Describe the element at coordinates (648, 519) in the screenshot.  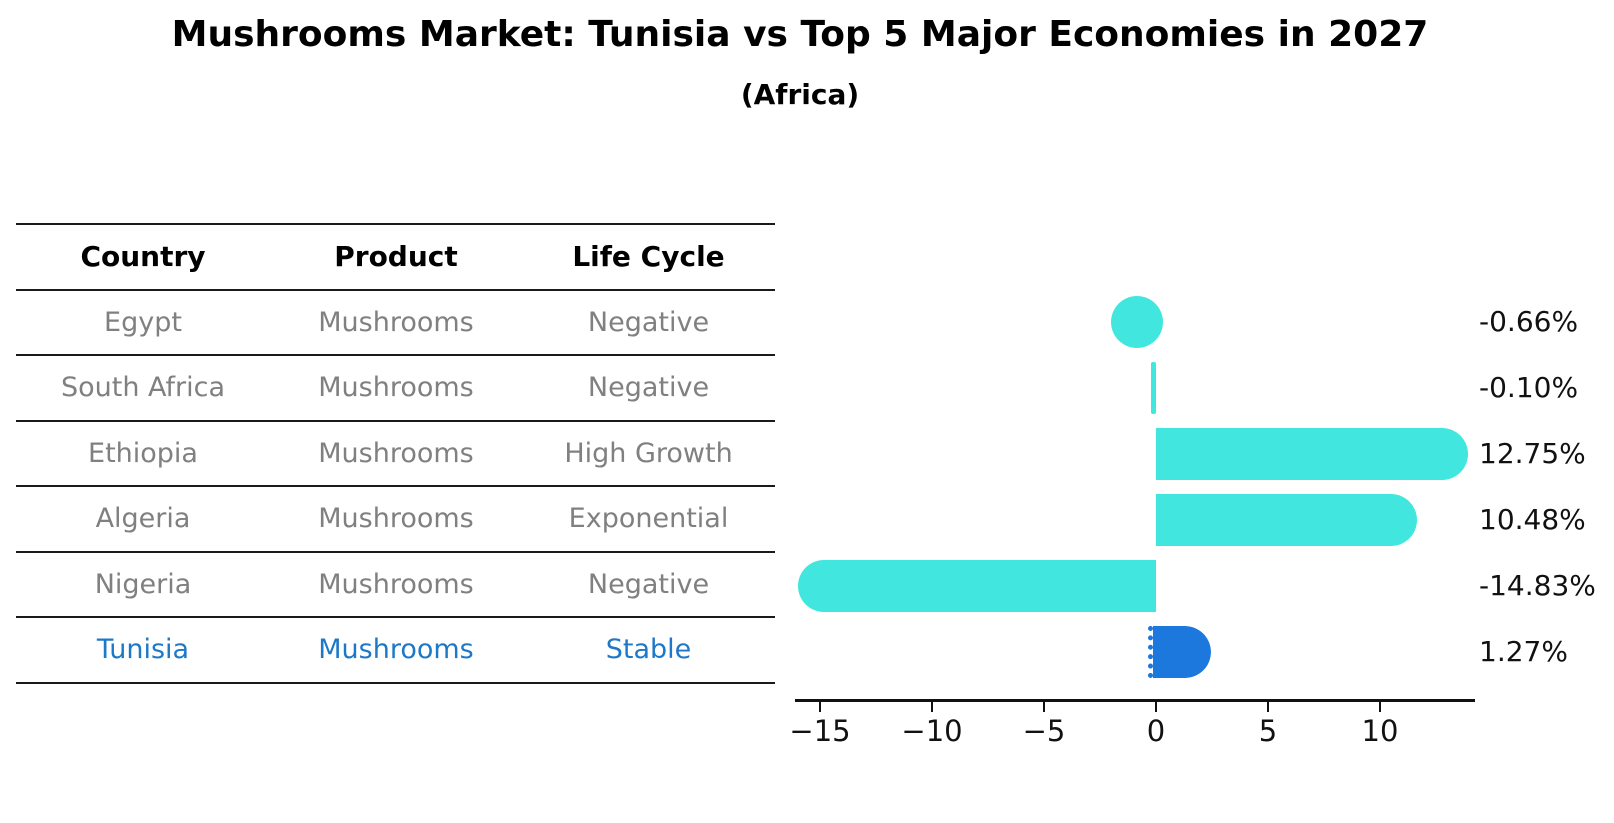
I see `table-cell-life_cycle: Exponential` at that location.